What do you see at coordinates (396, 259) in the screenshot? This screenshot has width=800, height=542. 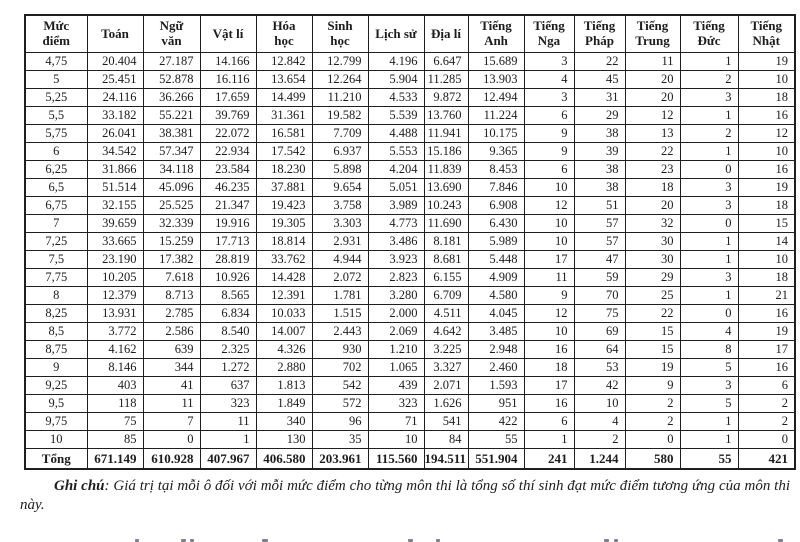 I see `data-cell: 3.923` at bounding box center [396, 259].